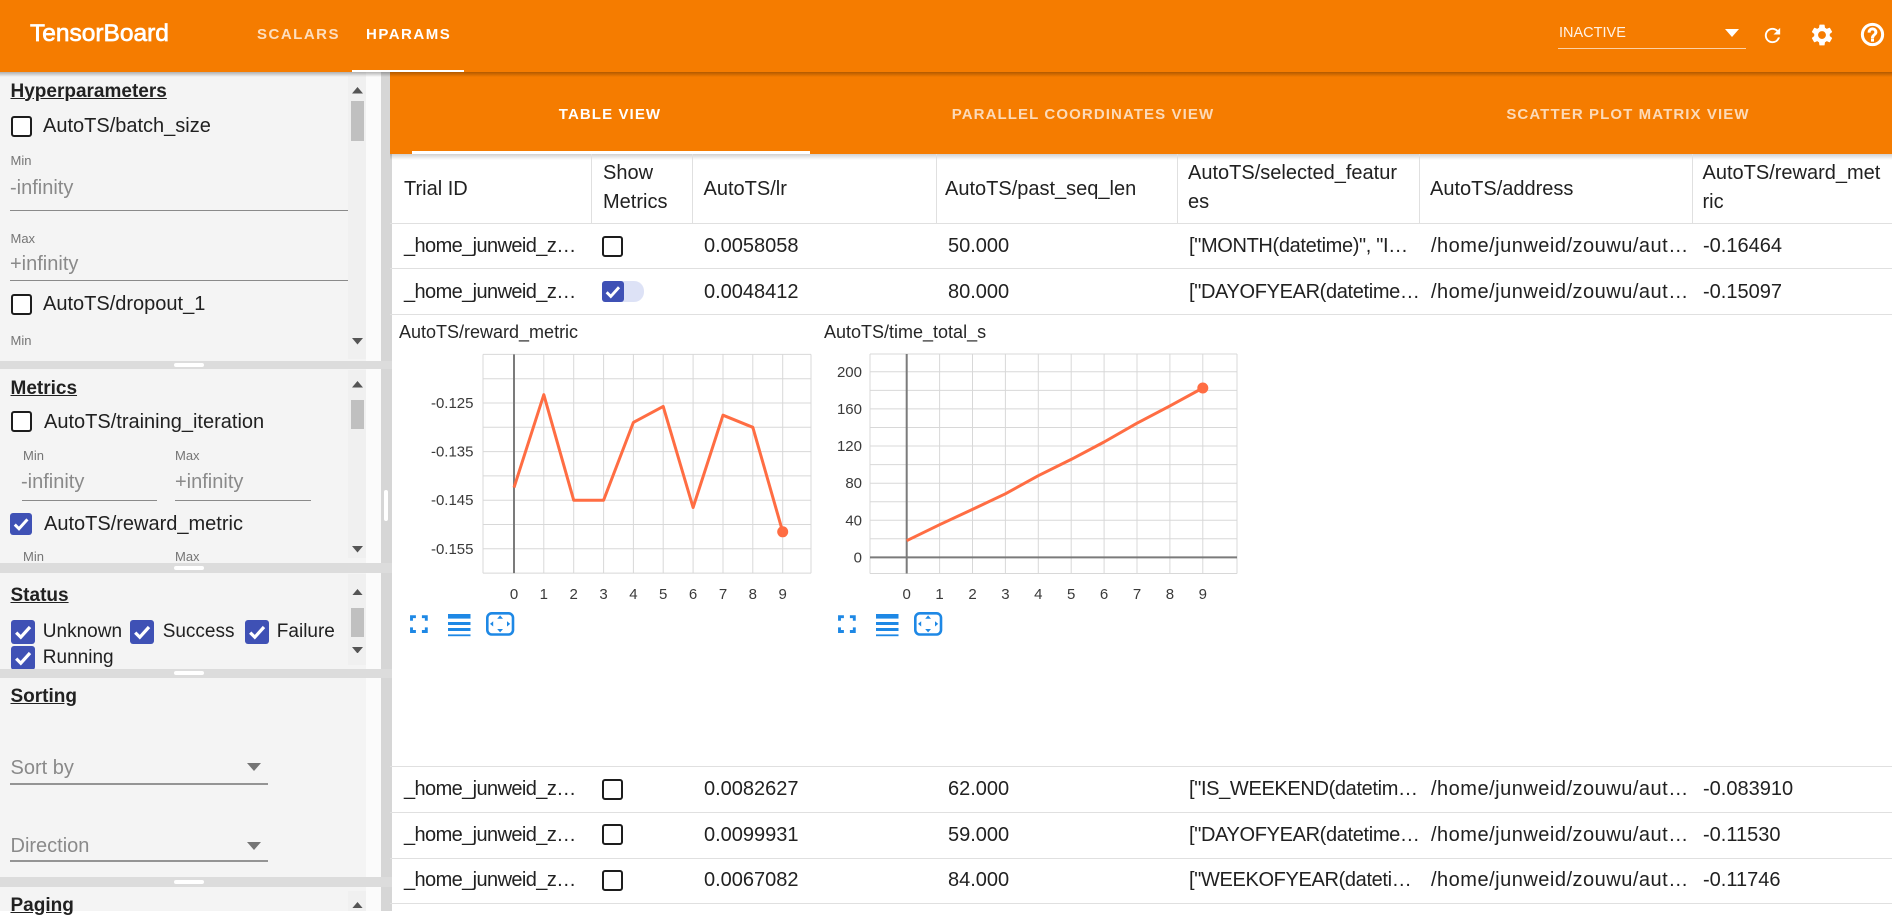 The height and width of the screenshot is (918, 1892). I want to click on svg-text: 120, so click(849, 446).